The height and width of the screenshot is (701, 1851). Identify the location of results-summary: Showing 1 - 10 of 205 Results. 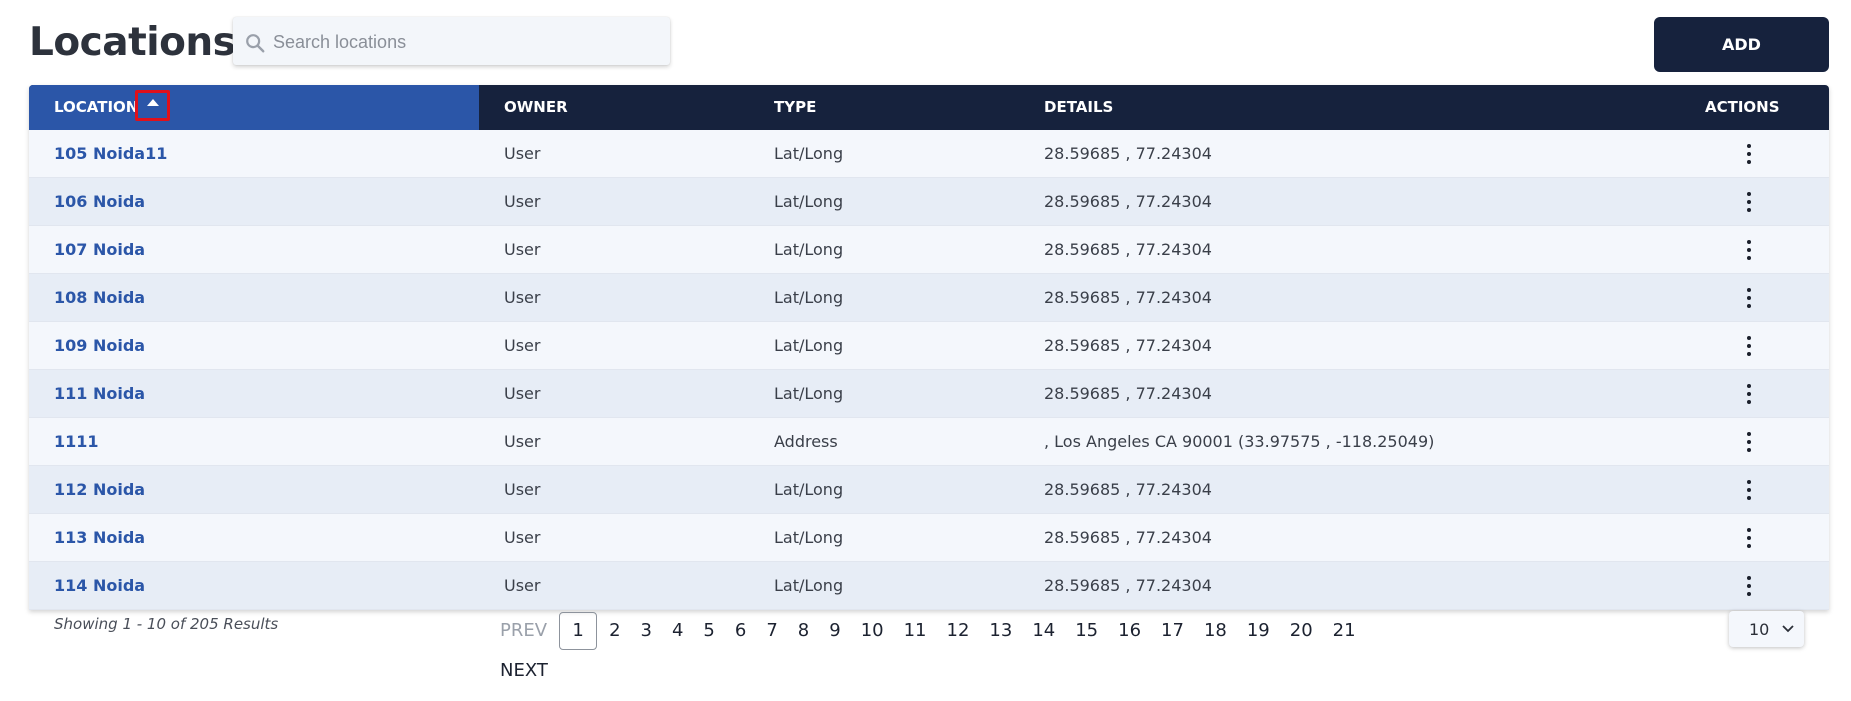
(166, 624).